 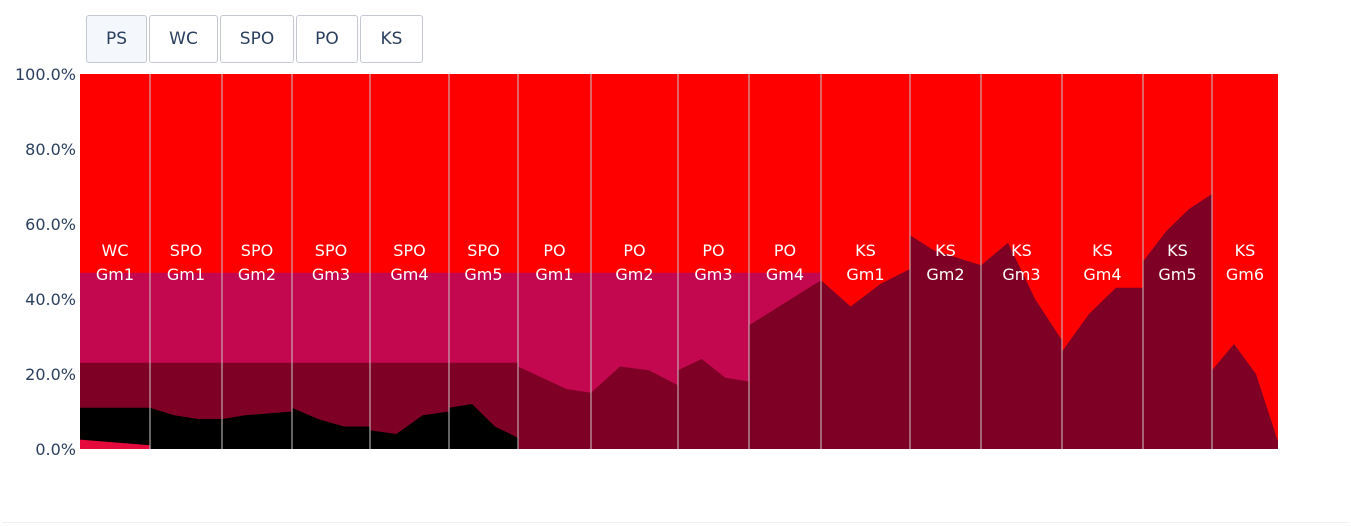 I want to click on game-label: SPO Gm1, so click(x=186, y=262).